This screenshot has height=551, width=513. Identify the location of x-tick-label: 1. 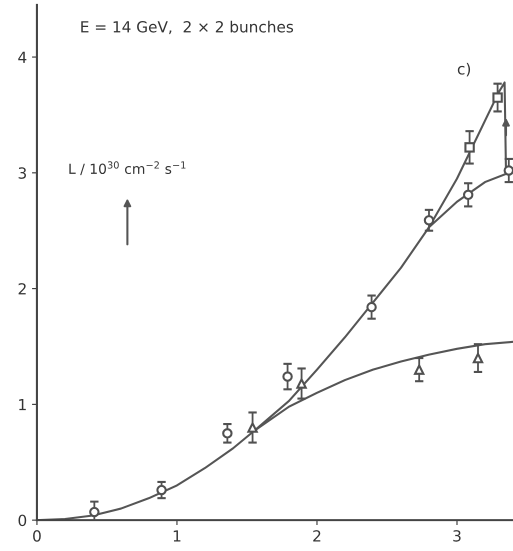
(177, 536).